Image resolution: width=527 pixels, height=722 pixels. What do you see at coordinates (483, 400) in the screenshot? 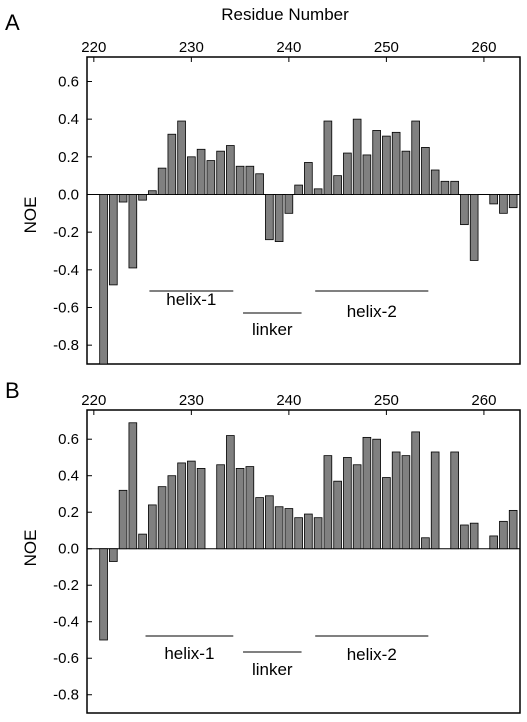
I see `panel-b-x-tick-label: 260` at bounding box center [483, 400].